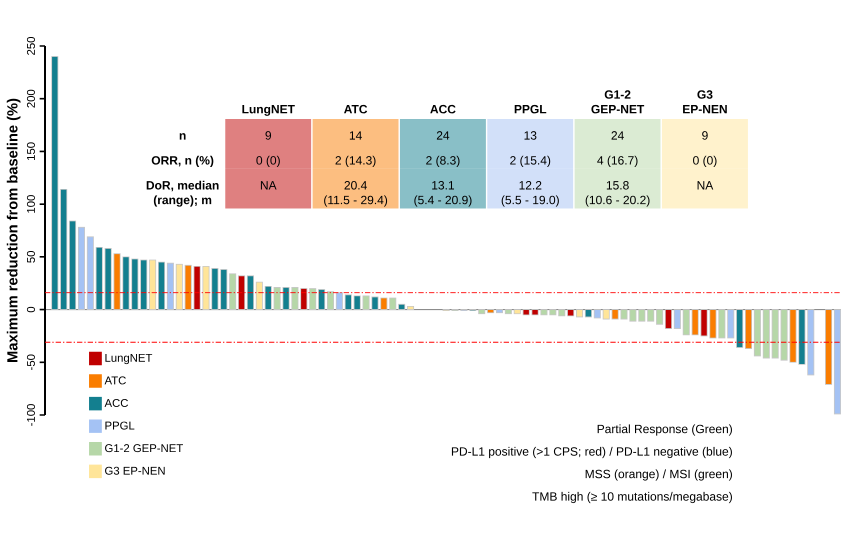  Describe the element at coordinates (30, 99) in the screenshot. I see `y-tick-label: 200` at that location.